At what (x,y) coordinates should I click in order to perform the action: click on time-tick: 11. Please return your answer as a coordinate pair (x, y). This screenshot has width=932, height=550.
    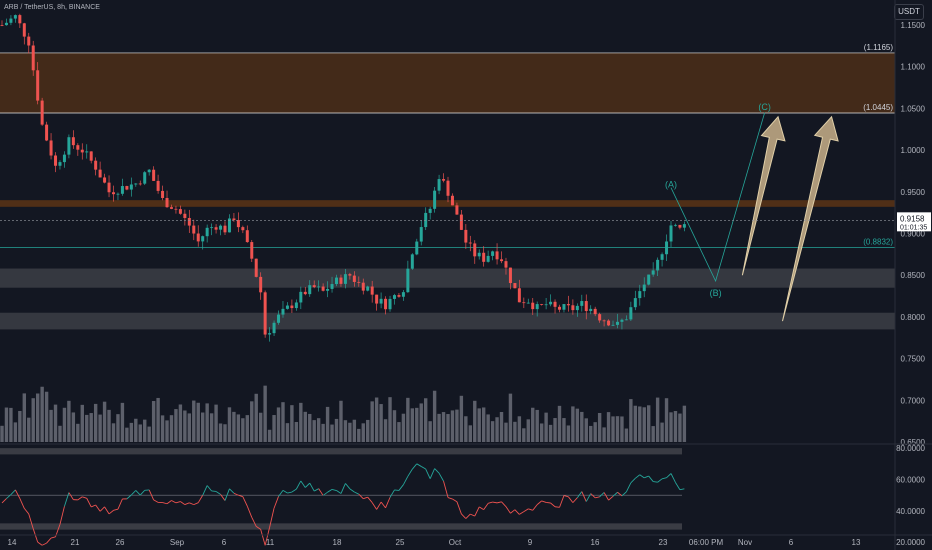
    Looking at the image, I should click on (270, 542).